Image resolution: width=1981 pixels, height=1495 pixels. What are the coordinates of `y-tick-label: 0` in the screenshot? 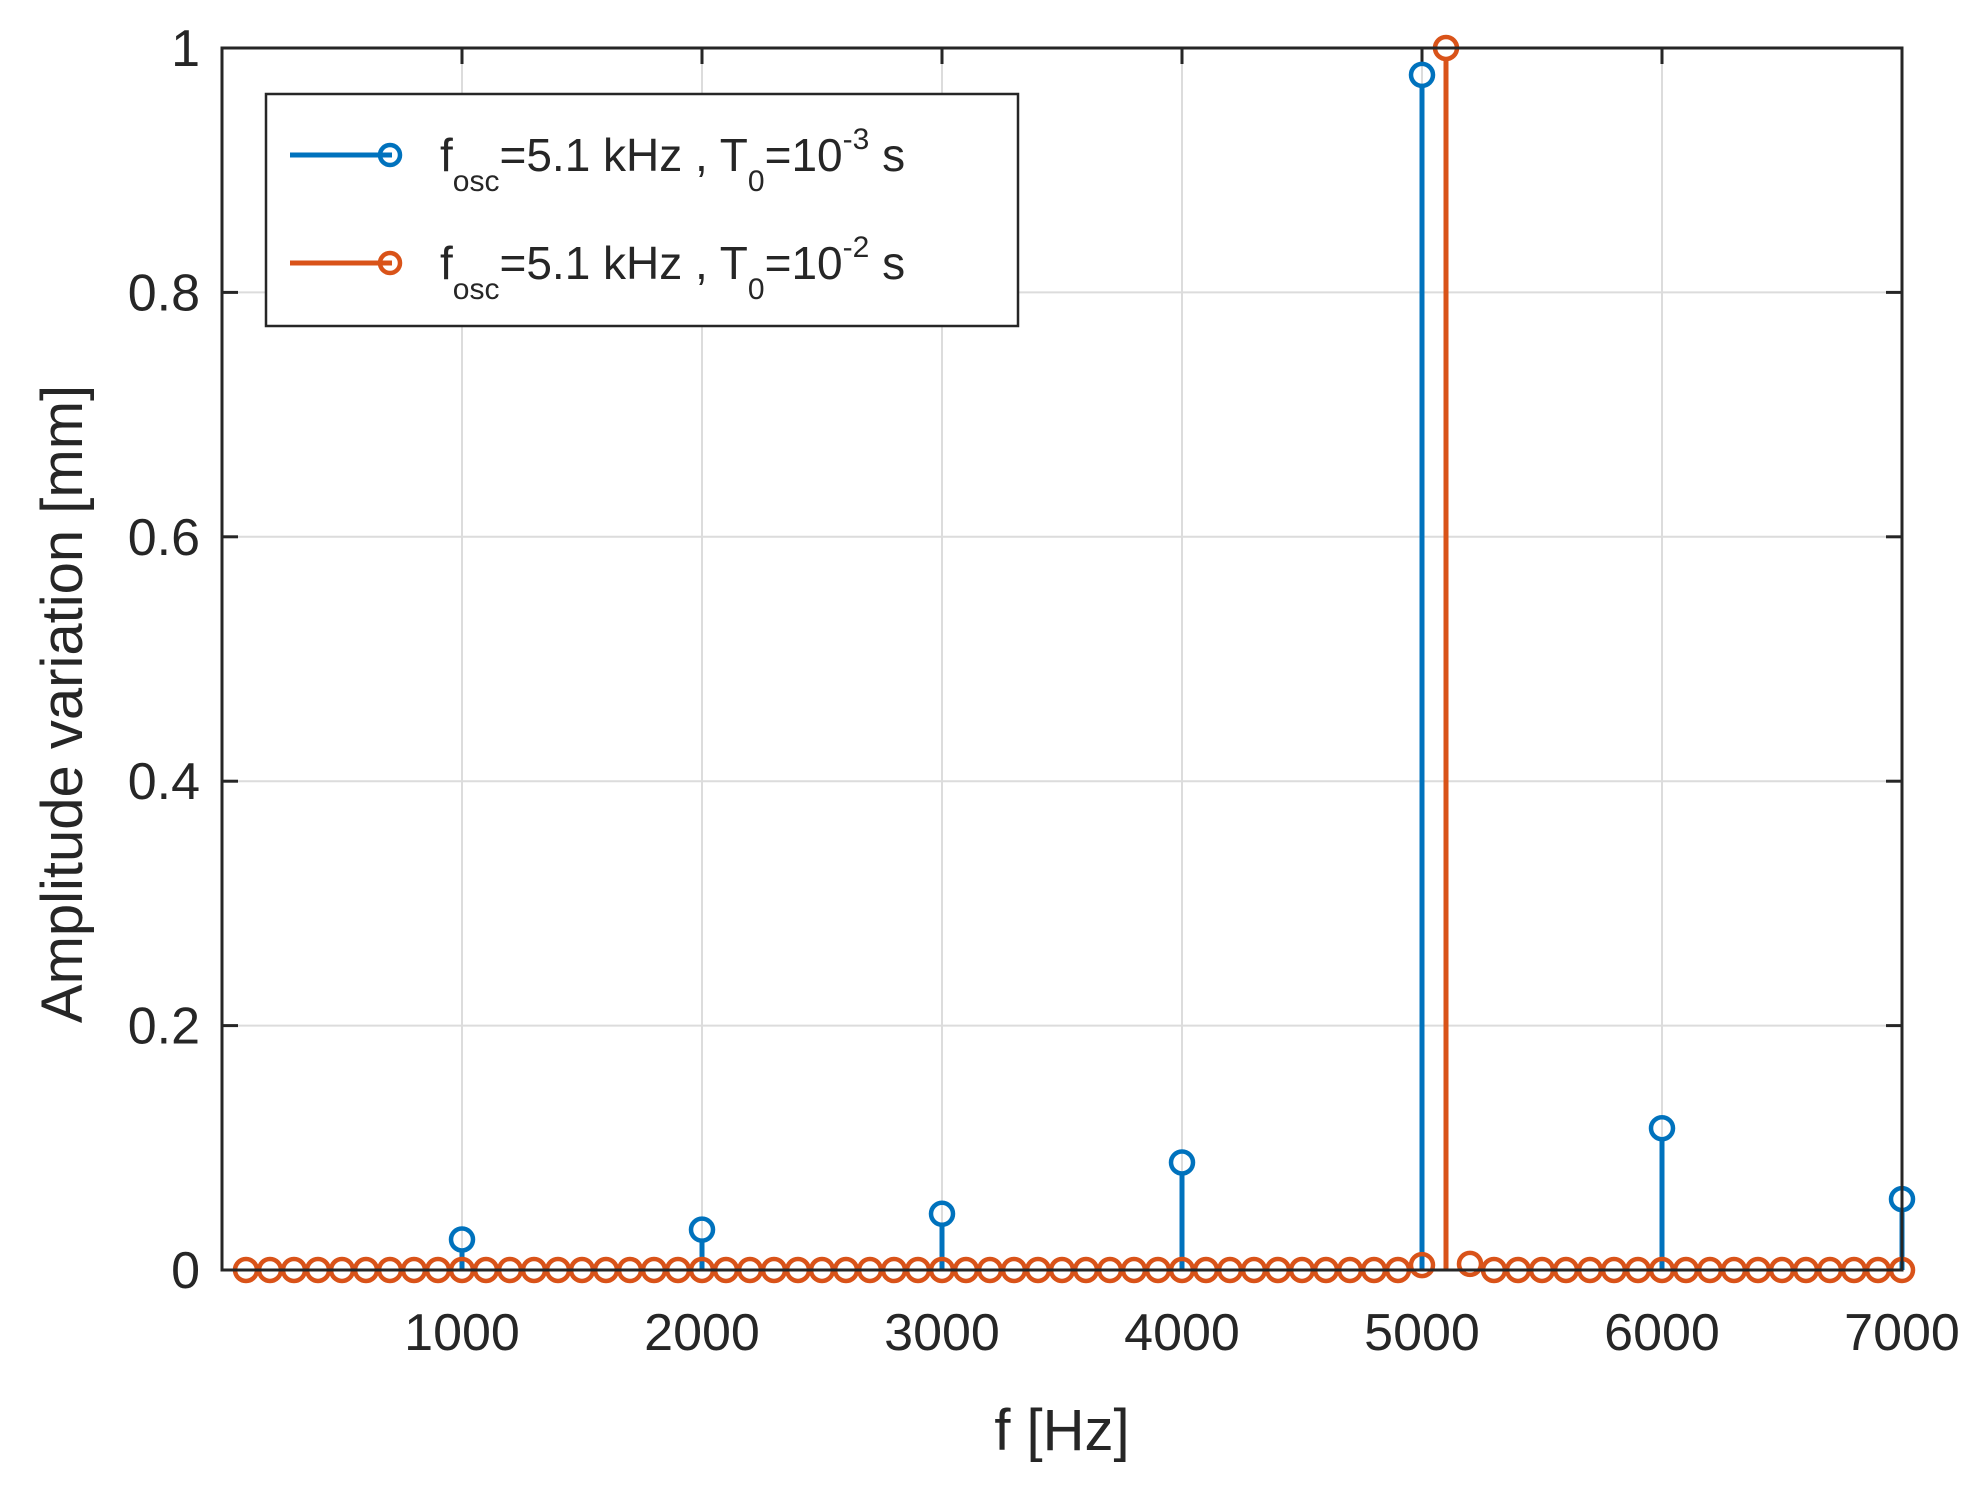 It's located at (185, 1271).